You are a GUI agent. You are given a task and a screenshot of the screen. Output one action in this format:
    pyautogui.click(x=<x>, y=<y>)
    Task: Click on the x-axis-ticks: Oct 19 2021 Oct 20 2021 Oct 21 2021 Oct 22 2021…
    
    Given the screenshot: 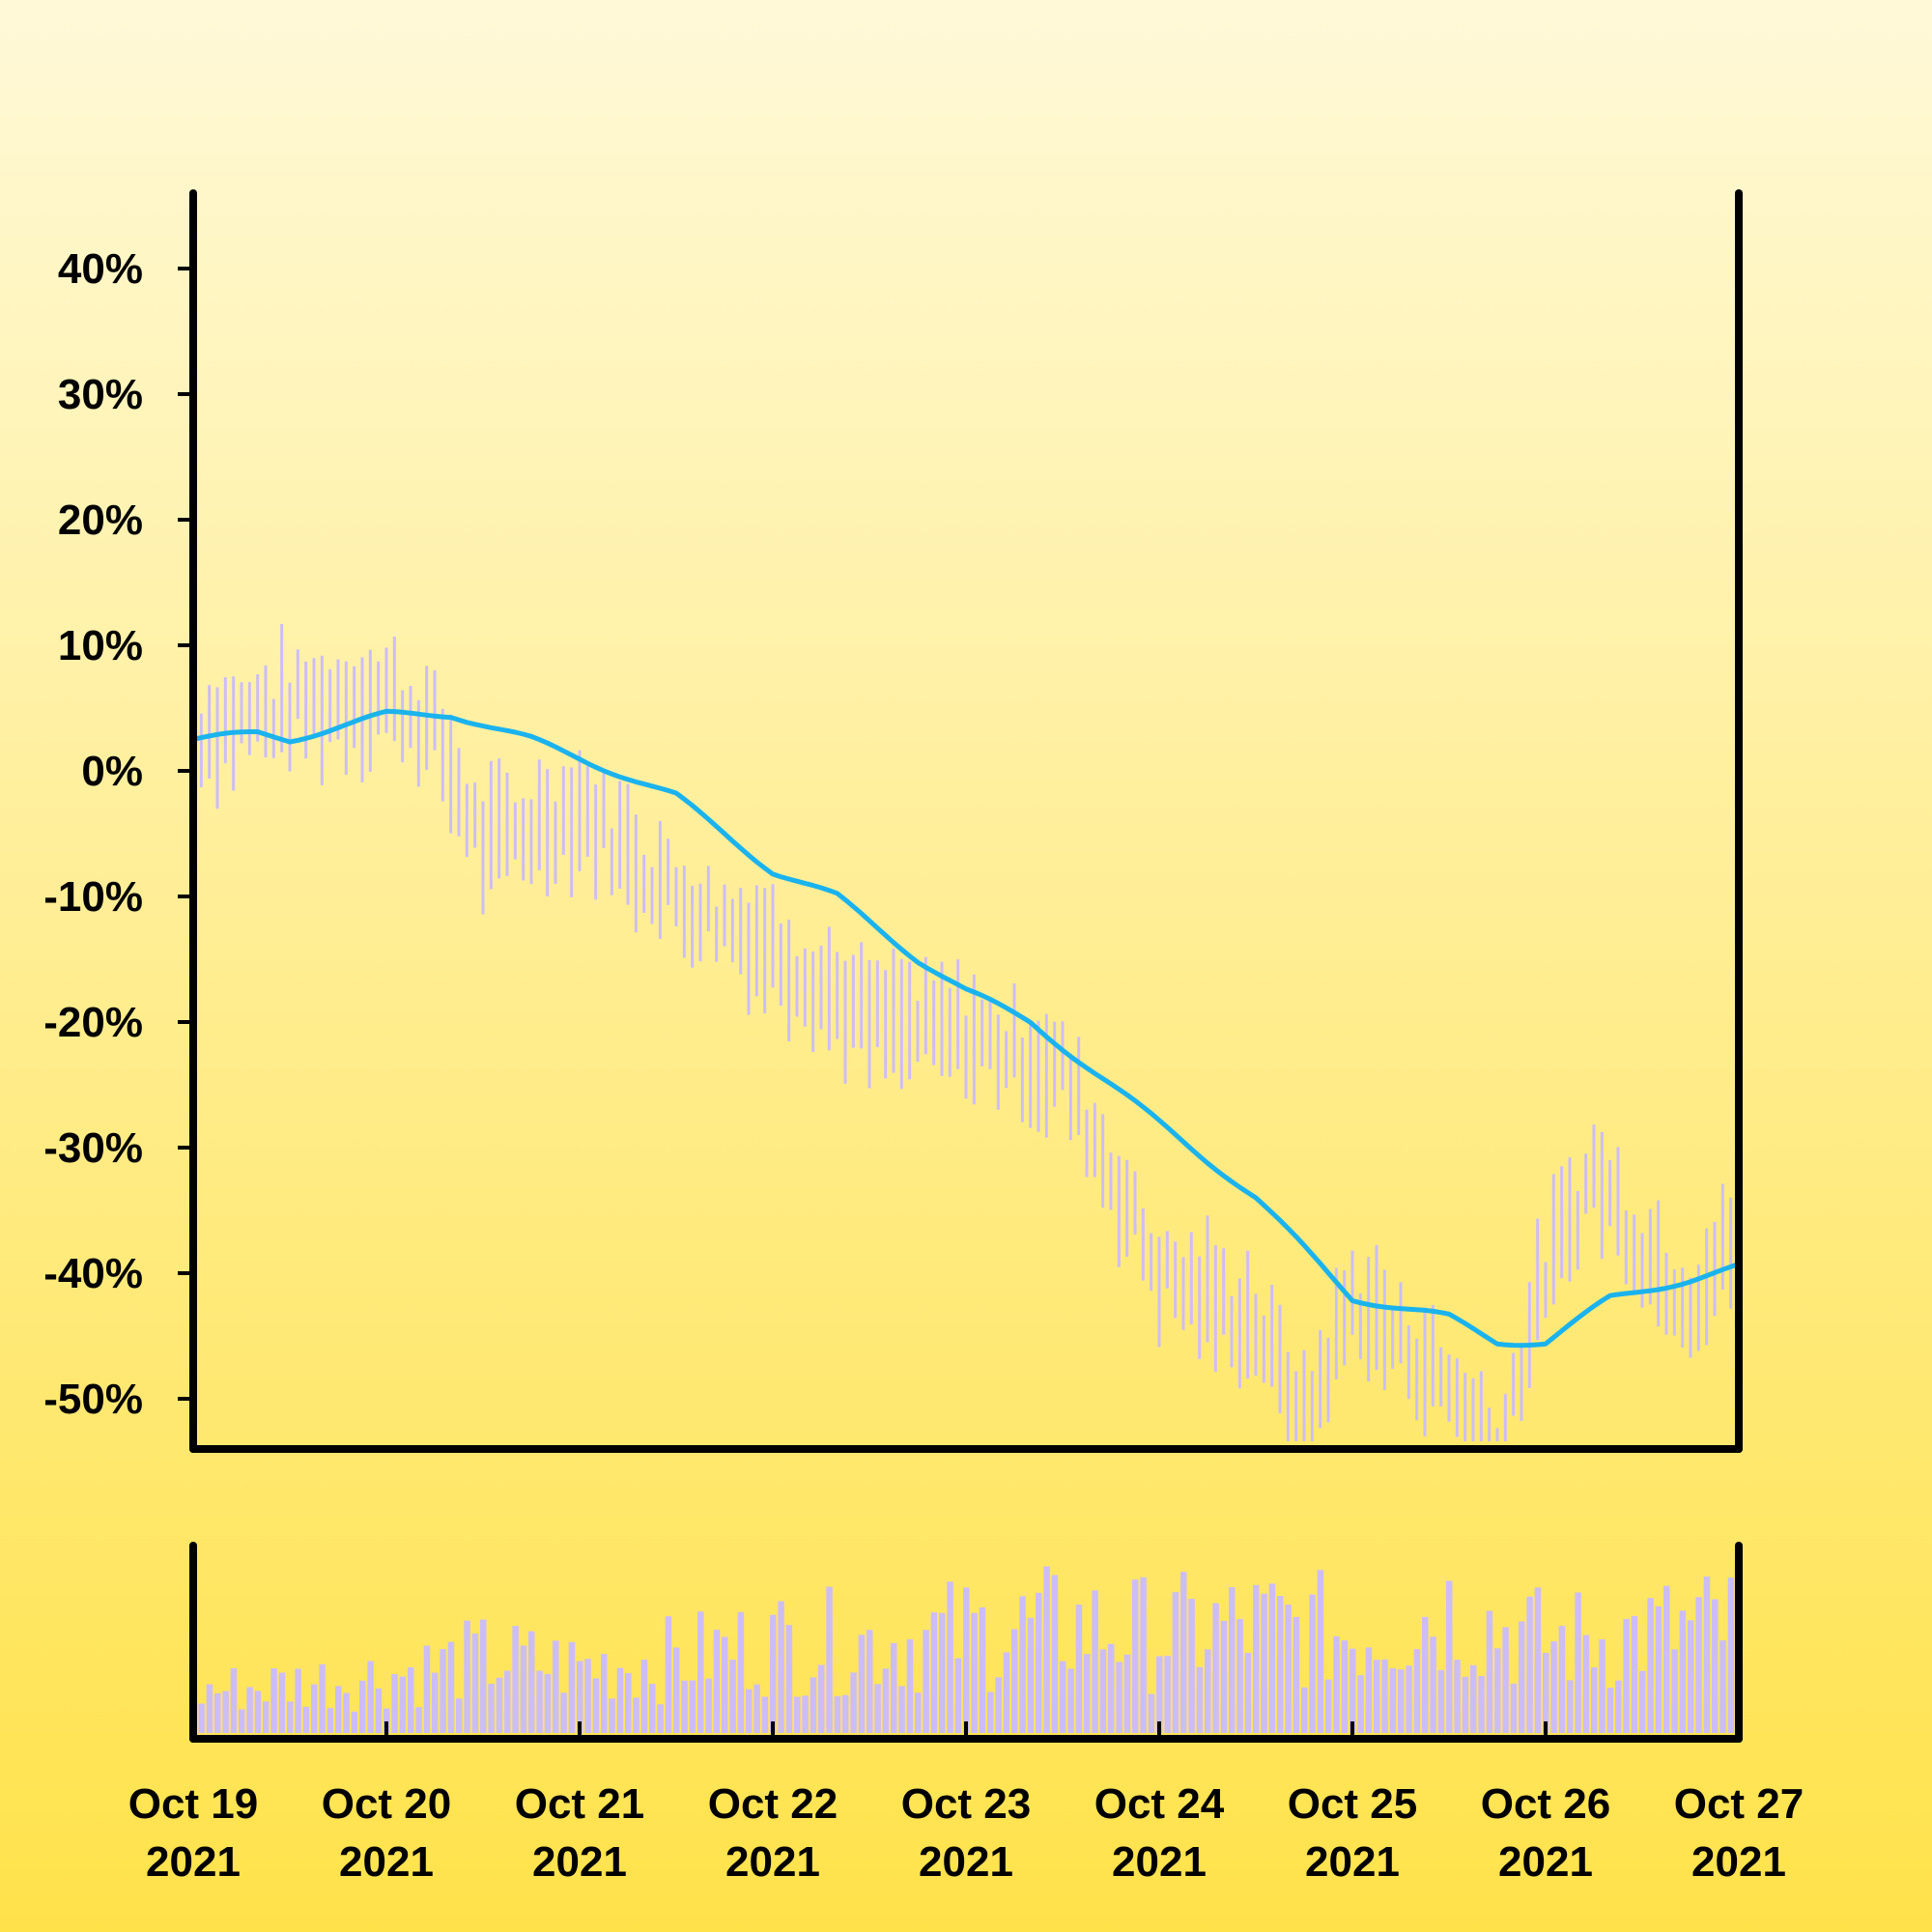 What is the action you would take?
    pyautogui.click(x=966, y=1803)
    